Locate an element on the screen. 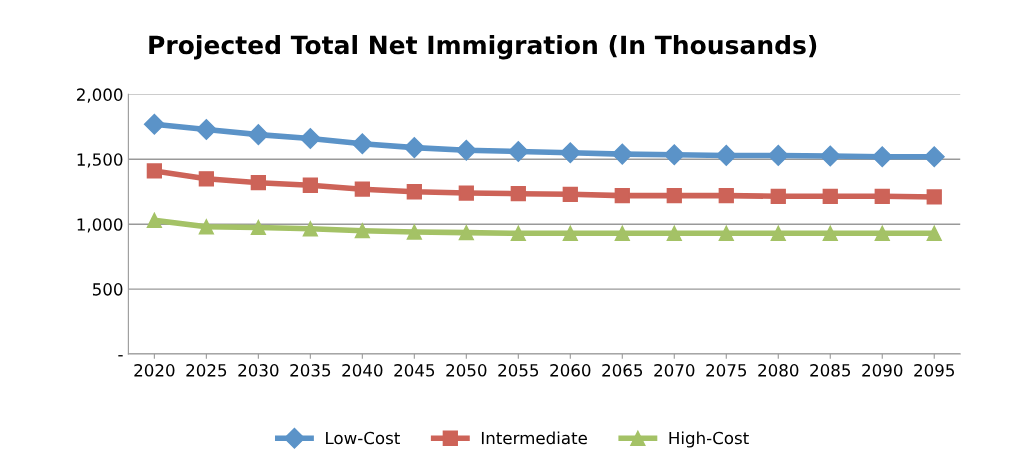 This screenshot has height=472, width=1027. x-tick-label: 2075 is located at coordinates (726, 370).